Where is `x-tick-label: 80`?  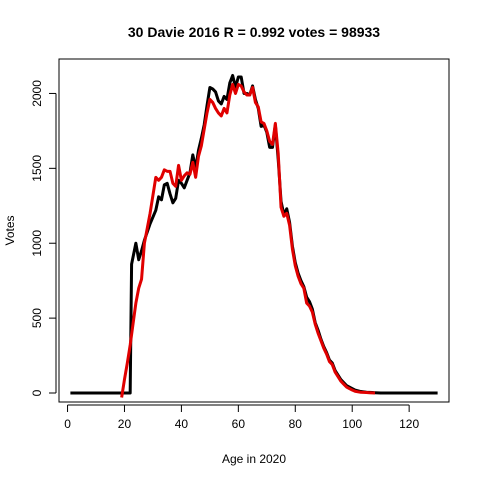
x-tick-label: 80 is located at coordinates (296, 424).